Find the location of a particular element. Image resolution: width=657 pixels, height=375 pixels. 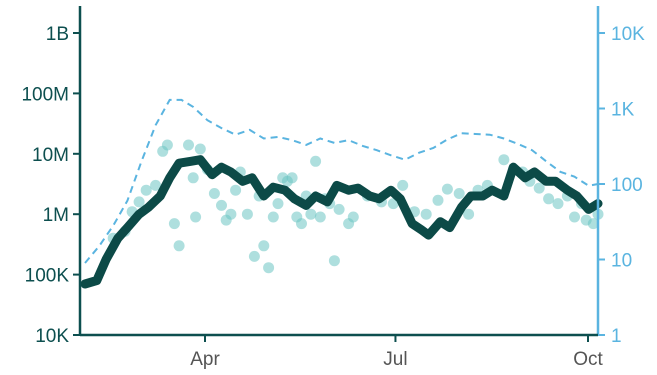

left-tick-label: 10M is located at coordinates (50, 155).